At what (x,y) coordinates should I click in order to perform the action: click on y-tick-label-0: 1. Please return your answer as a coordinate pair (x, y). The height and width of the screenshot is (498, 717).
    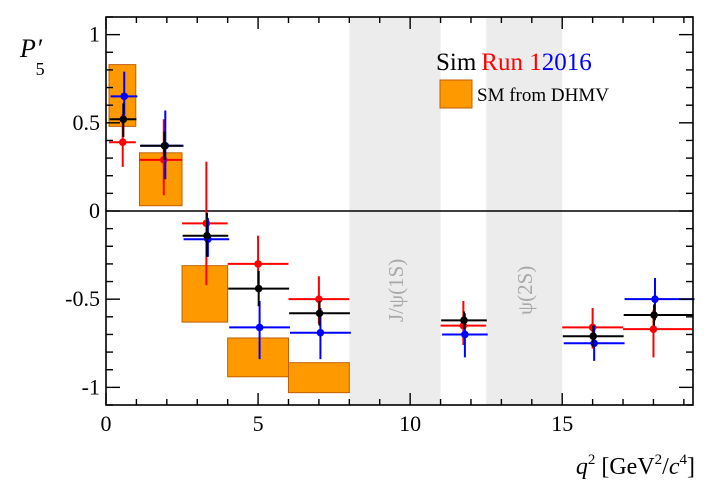
    Looking at the image, I should click on (94, 34).